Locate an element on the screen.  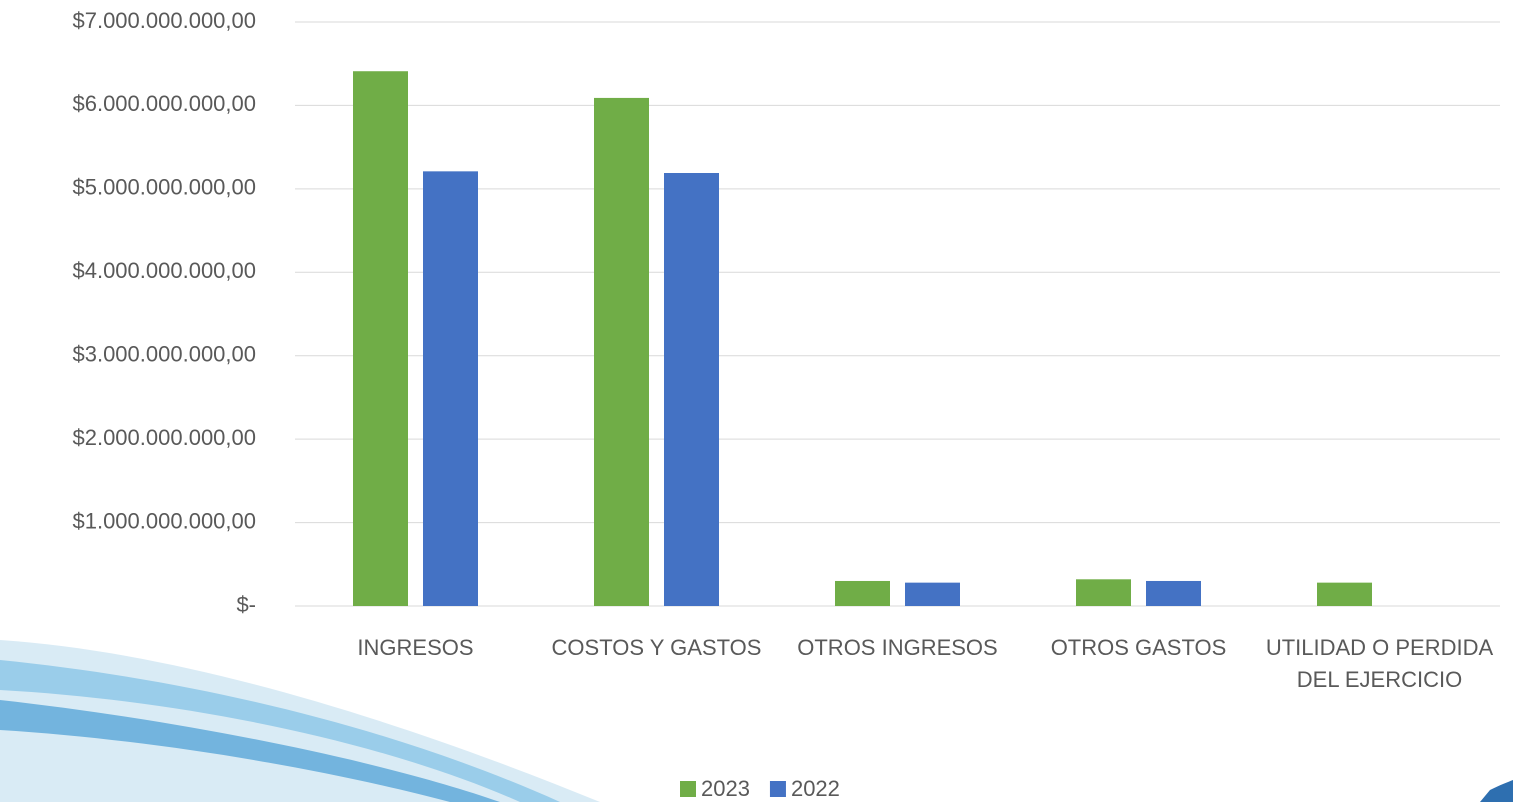
y-tick-label: $5.000.000.000,00 is located at coordinates (164, 187).